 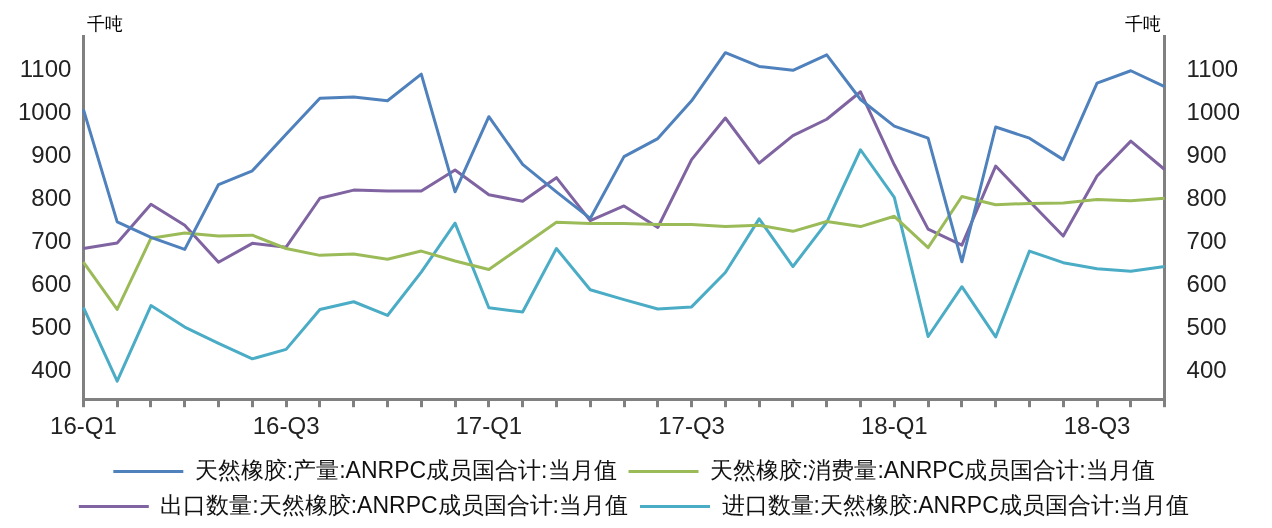 What do you see at coordinates (691, 426) in the screenshot?
I see `x-tick-label: 17-Q3` at bounding box center [691, 426].